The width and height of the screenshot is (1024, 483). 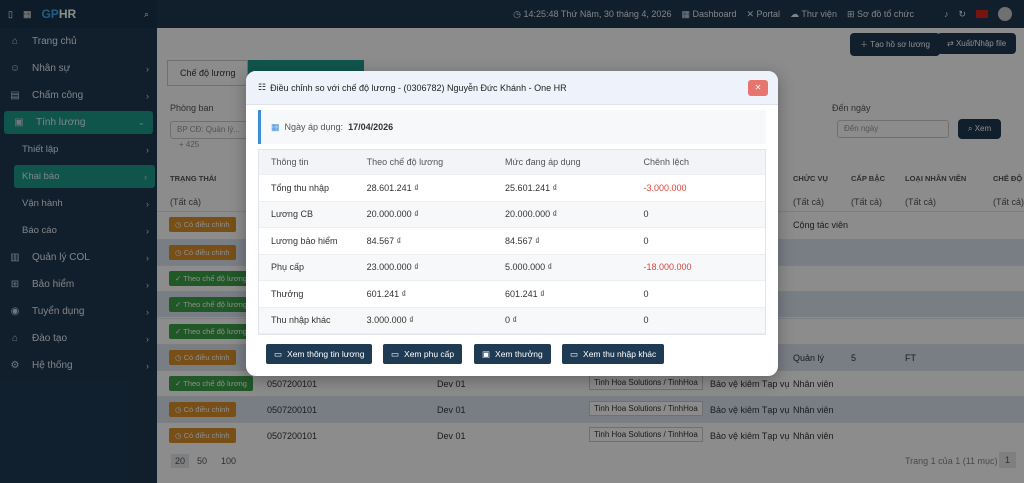 I want to click on sidebar-item-system: ⚙ Hệ thống ›, so click(x=78, y=365).